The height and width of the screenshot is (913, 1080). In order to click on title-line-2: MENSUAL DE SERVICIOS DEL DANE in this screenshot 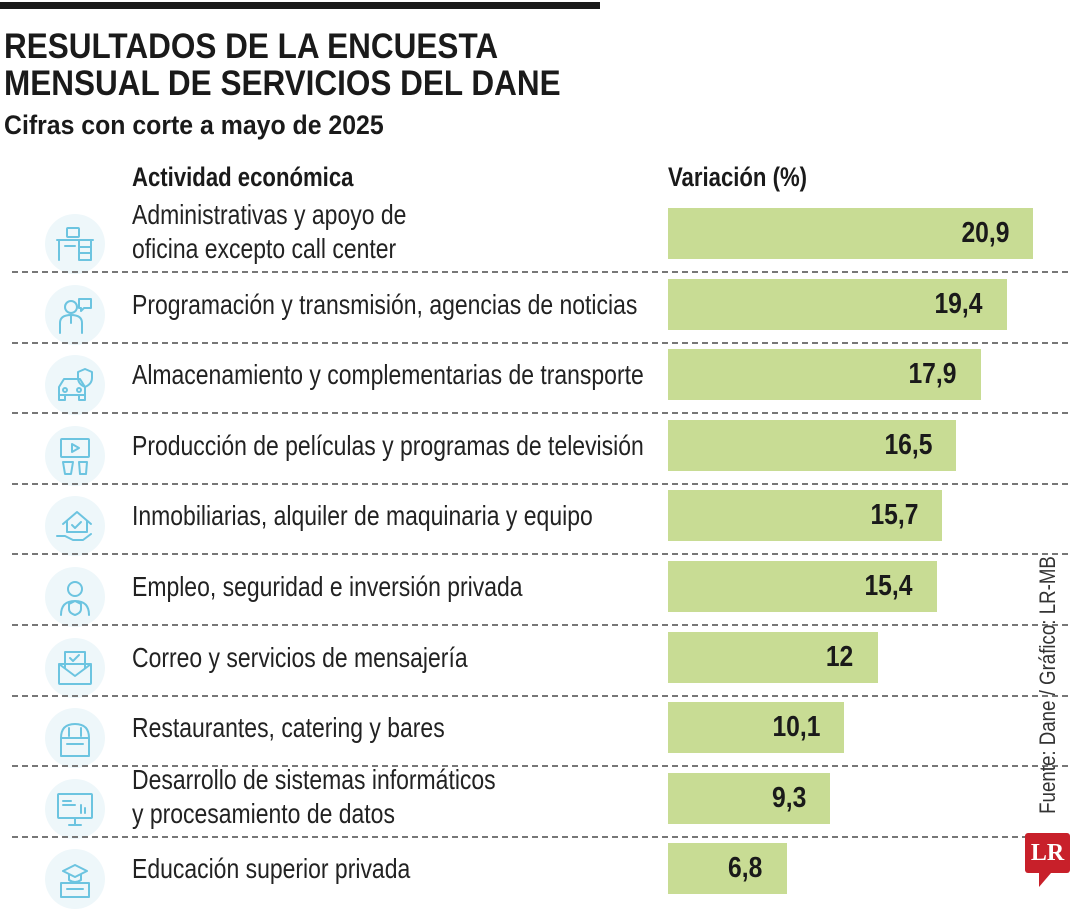, I will do `click(282, 83)`.